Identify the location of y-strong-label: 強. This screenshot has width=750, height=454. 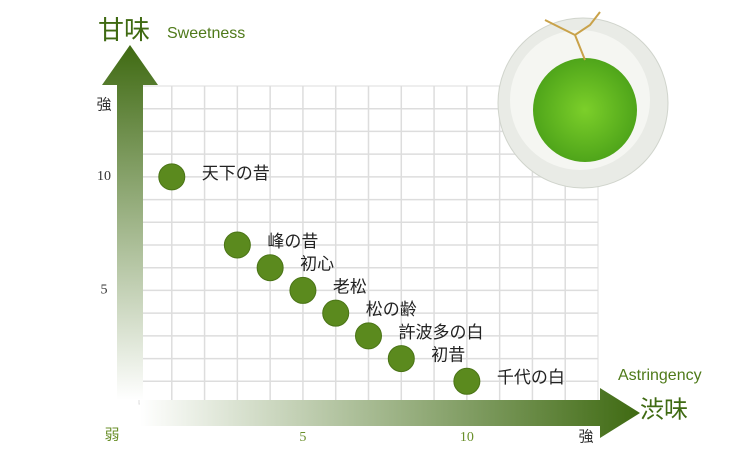
(103, 104).